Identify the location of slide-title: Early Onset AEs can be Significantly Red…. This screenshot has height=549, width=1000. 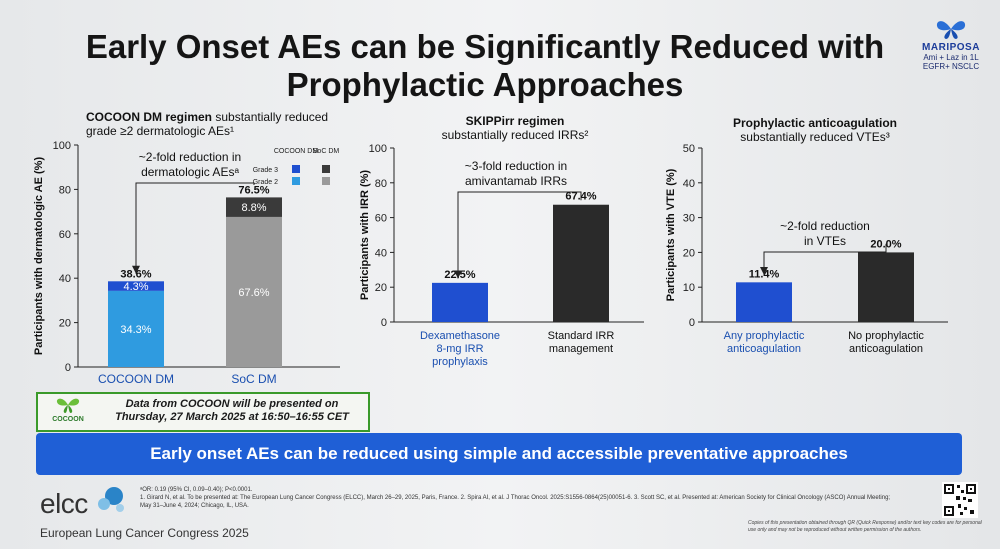
(485, 65).